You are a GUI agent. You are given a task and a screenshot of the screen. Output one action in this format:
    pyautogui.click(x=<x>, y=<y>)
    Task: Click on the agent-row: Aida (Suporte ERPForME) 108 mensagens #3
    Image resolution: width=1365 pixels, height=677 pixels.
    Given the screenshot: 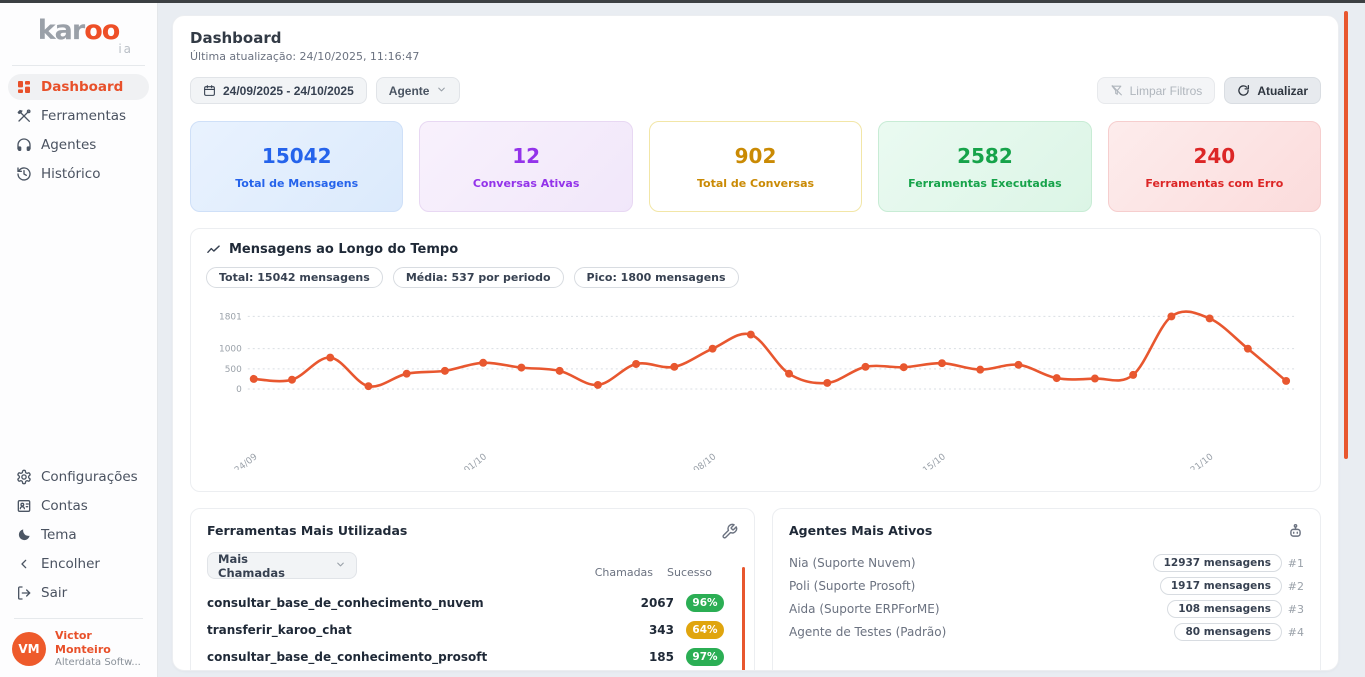 What is the action you would take?
    pyautogui.click(x=1046, y=609)
    